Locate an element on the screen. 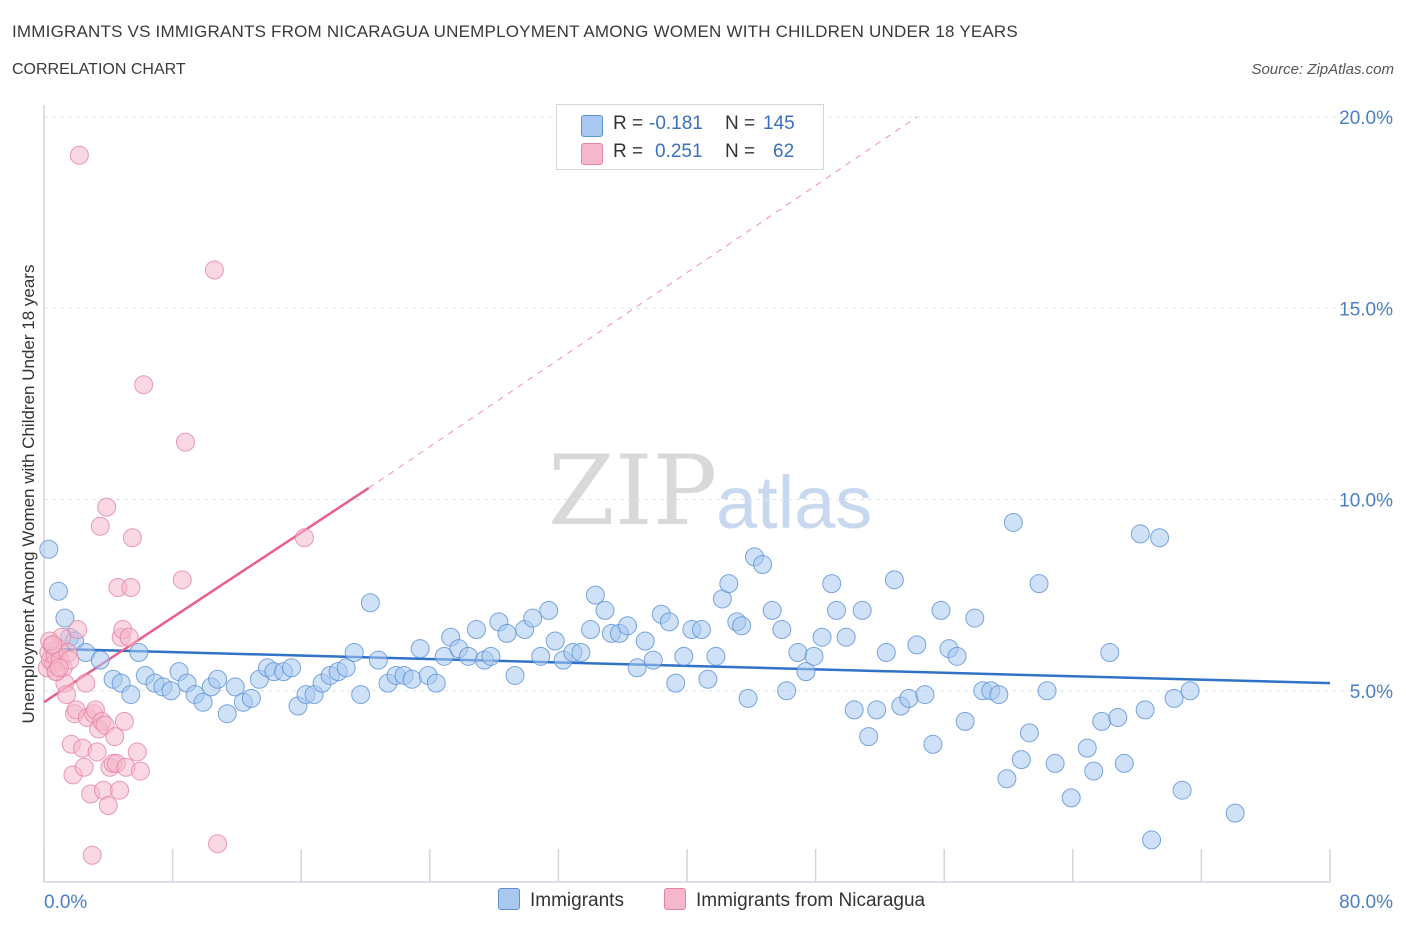  bottom-legend-swatch-nicaragua is located at coordinates (675, 899).